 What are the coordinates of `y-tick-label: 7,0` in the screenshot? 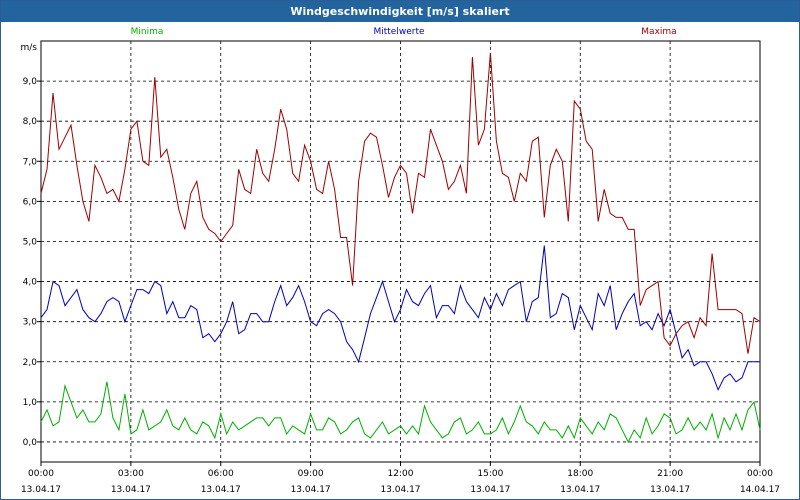 It's located at (30, 162).